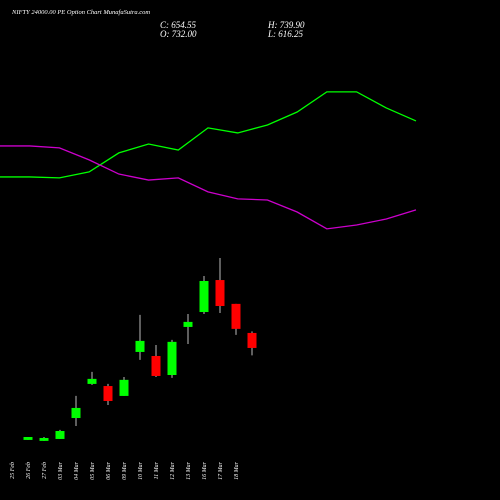 This screenshot has width=500, height=500. What do you see at coordinates (29, 470) in the screenshot?
I see `x-tick-label: 26 Feb` at bounding box center [29, 470].